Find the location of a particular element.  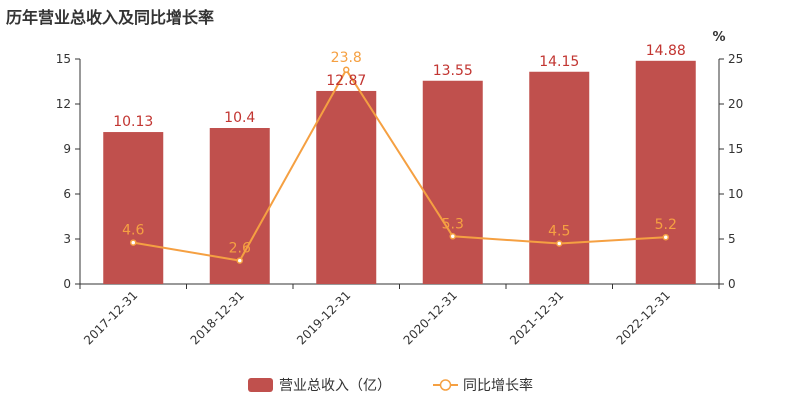

x-tick-label: 2020-12-31 is located at coordinates (430, 317).